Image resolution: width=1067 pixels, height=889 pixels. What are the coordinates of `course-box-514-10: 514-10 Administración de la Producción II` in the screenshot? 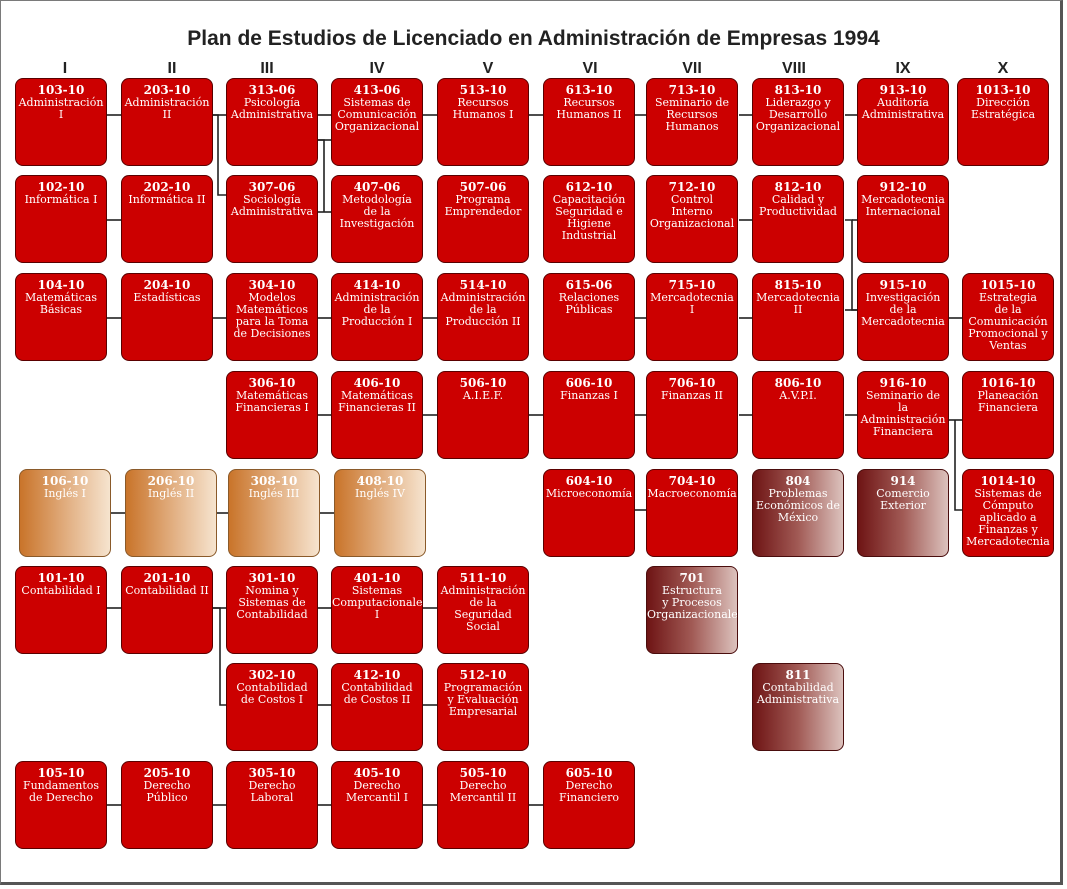 It's located at (483, 317).